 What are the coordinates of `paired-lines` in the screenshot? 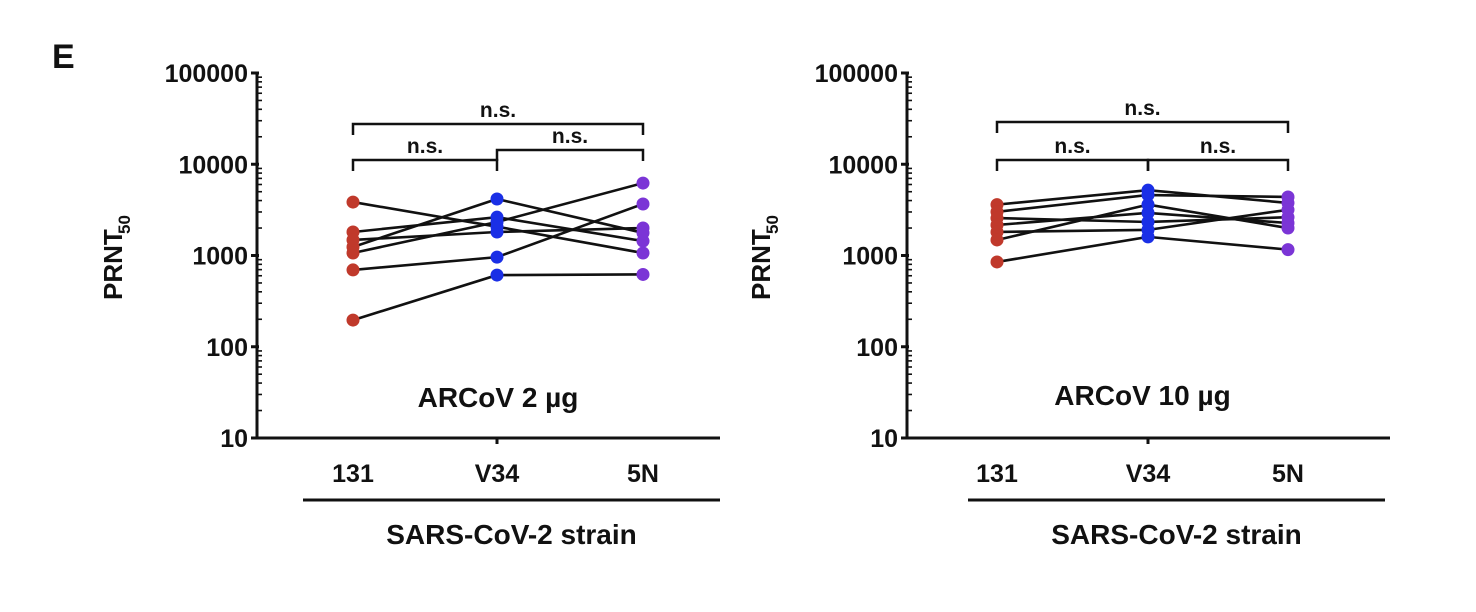 It's located at (1142, 226).